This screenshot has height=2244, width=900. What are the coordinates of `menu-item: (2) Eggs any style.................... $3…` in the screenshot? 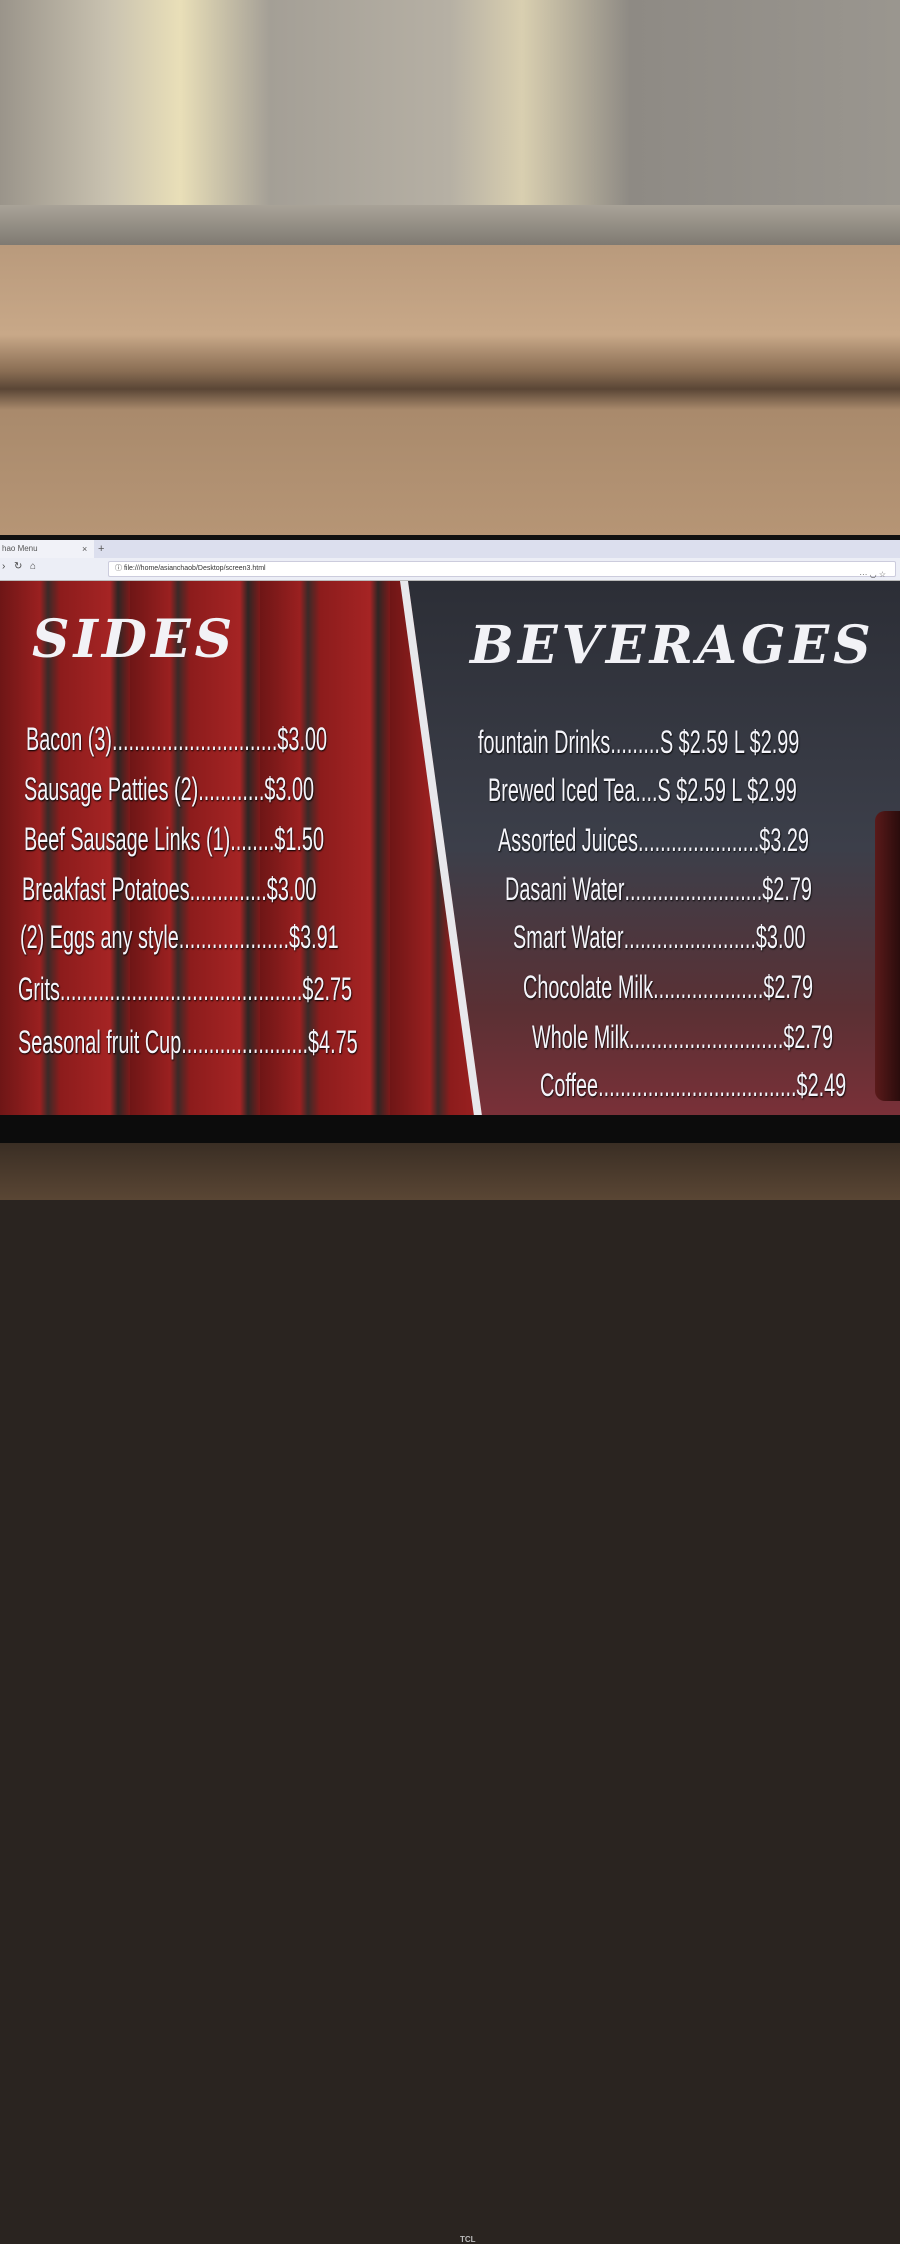 It's located at (179, 937).